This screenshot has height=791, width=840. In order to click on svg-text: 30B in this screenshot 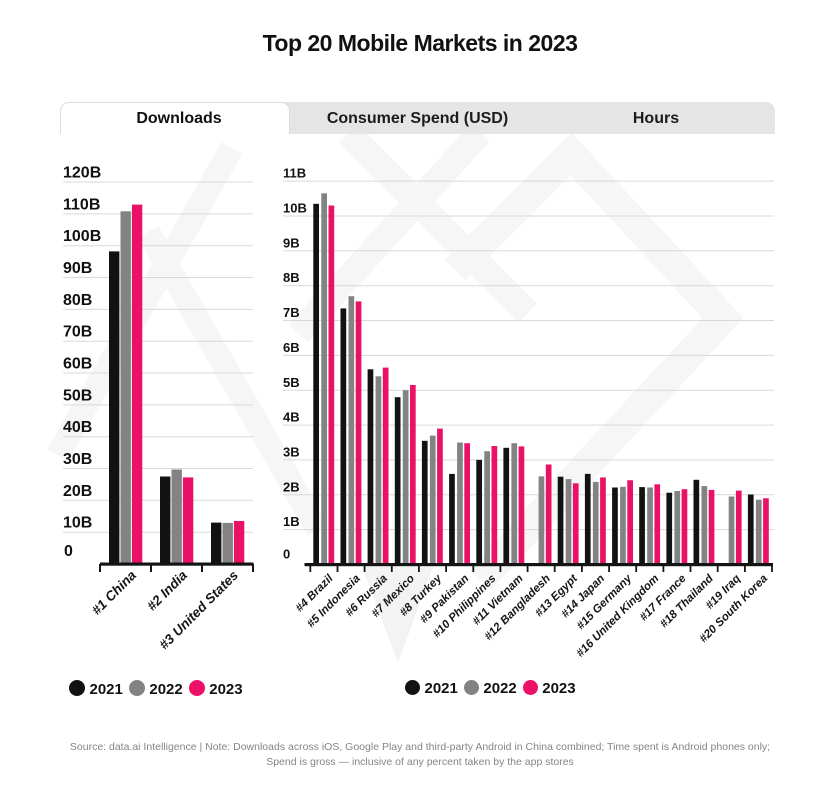, I will do `click(77, 459)`.